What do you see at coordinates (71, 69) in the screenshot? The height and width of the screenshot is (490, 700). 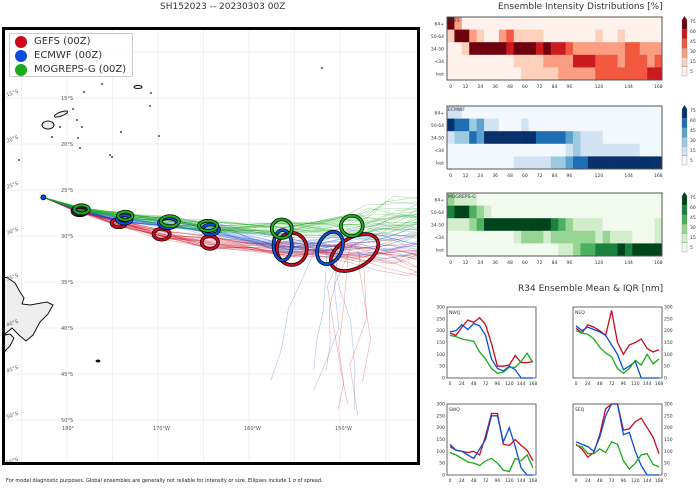 I see `legend-item-mogreps: MOGREPS-G (00Z)` at bounding box center [71, 69].